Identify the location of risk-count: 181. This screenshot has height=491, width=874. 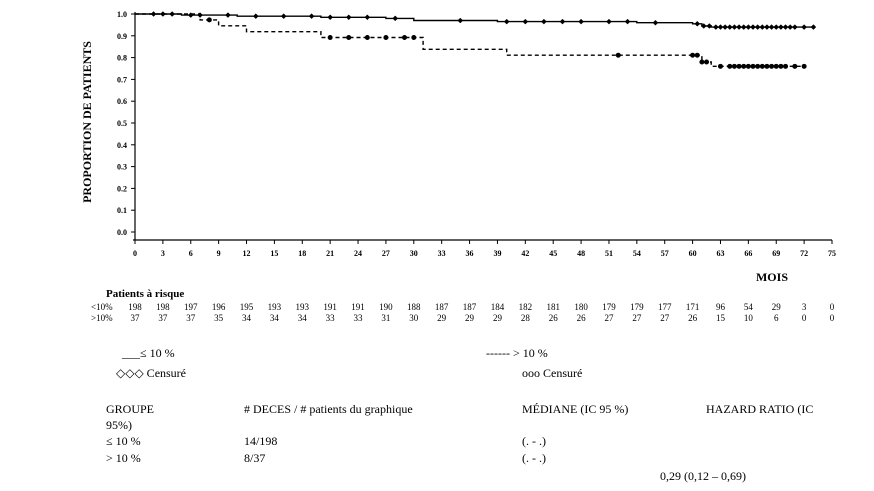
(553, 307).